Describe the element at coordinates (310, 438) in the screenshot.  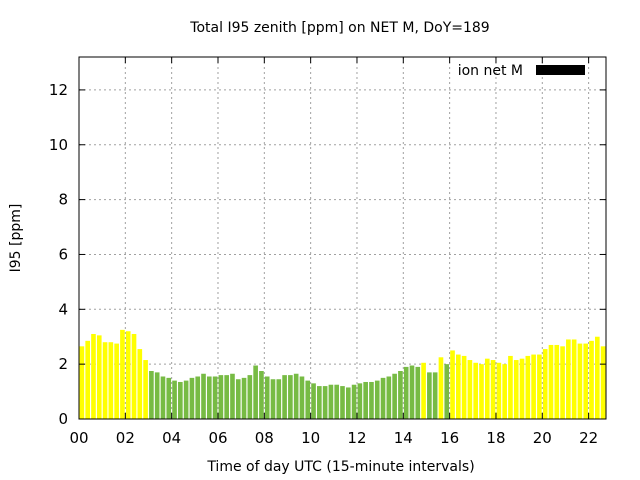
I see `x-tick-label: 10` at that location.